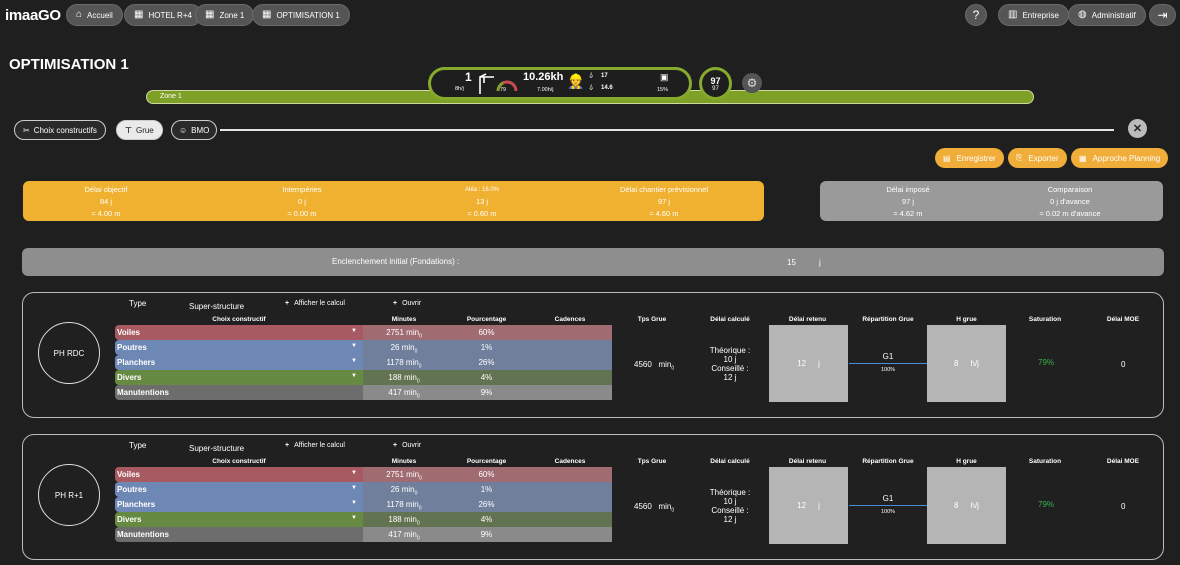 The height and width of the screenshot is (565, 1180). I want to click on table-row: Planchers ▼ 1178 min0 26%, so click(363, 504).